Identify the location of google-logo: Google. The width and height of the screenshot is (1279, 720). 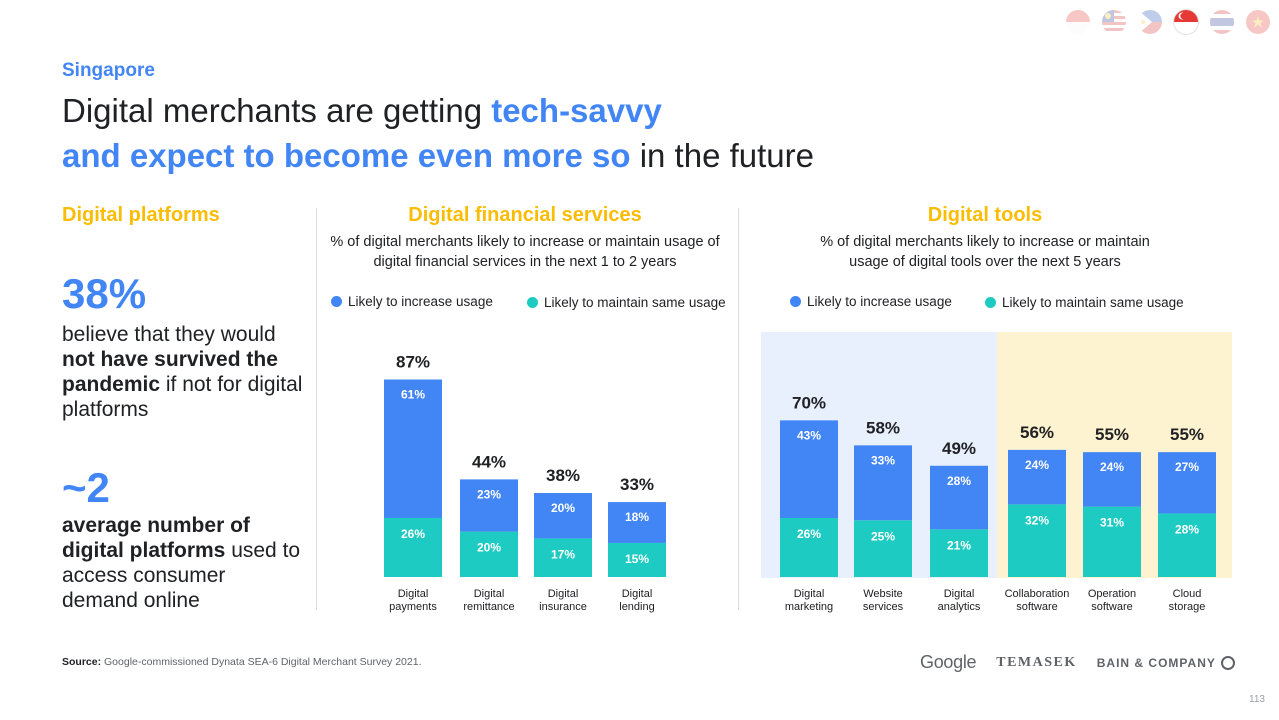
(948, 662).